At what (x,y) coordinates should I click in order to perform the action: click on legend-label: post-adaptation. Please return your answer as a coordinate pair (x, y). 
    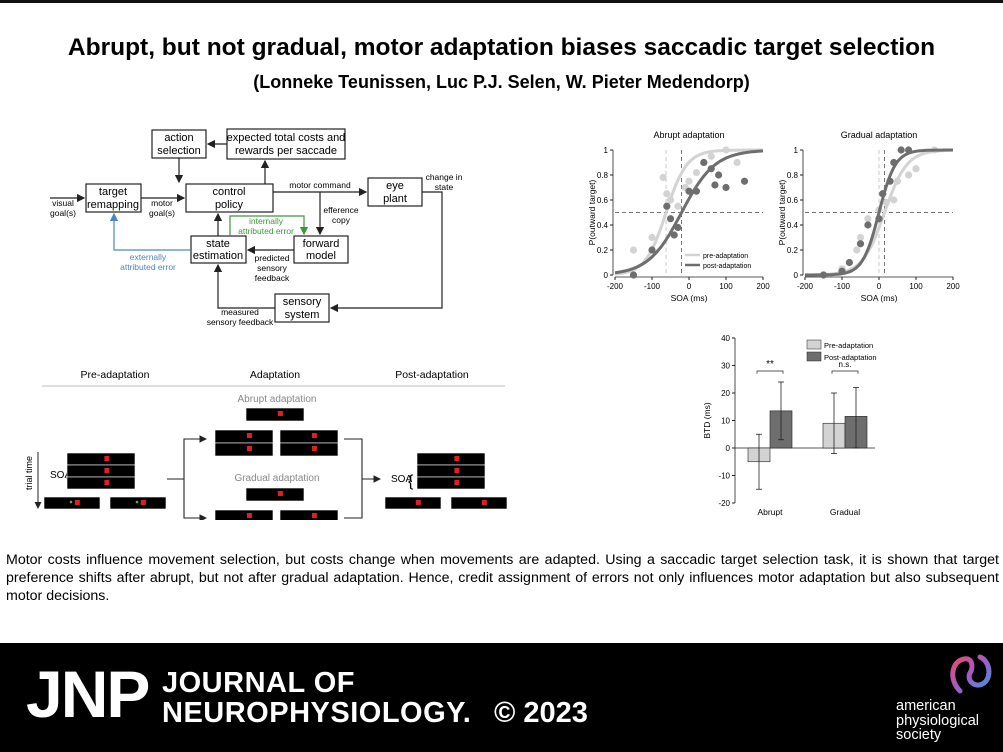
    Looking at the image, I should click on (727, 266).